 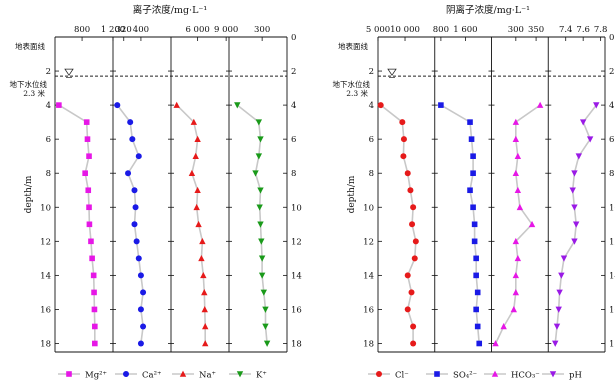 I want to click on x-tick-label: 6 000, so click(x=197, y=30).